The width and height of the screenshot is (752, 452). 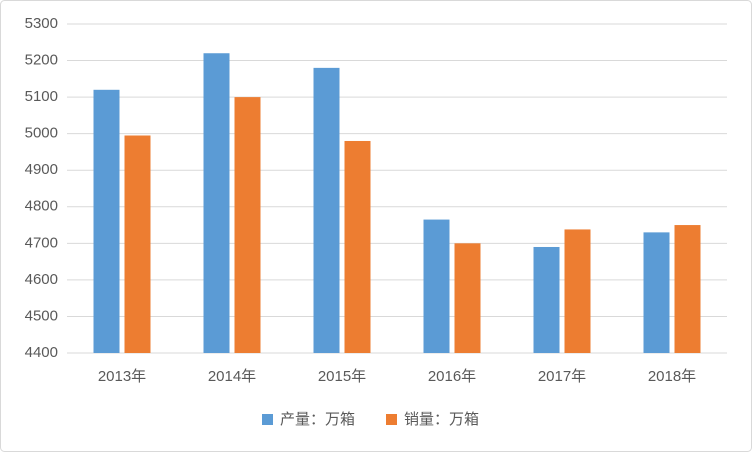 I want to click on y-tick-label: 4500, so click(x=41, y=315).